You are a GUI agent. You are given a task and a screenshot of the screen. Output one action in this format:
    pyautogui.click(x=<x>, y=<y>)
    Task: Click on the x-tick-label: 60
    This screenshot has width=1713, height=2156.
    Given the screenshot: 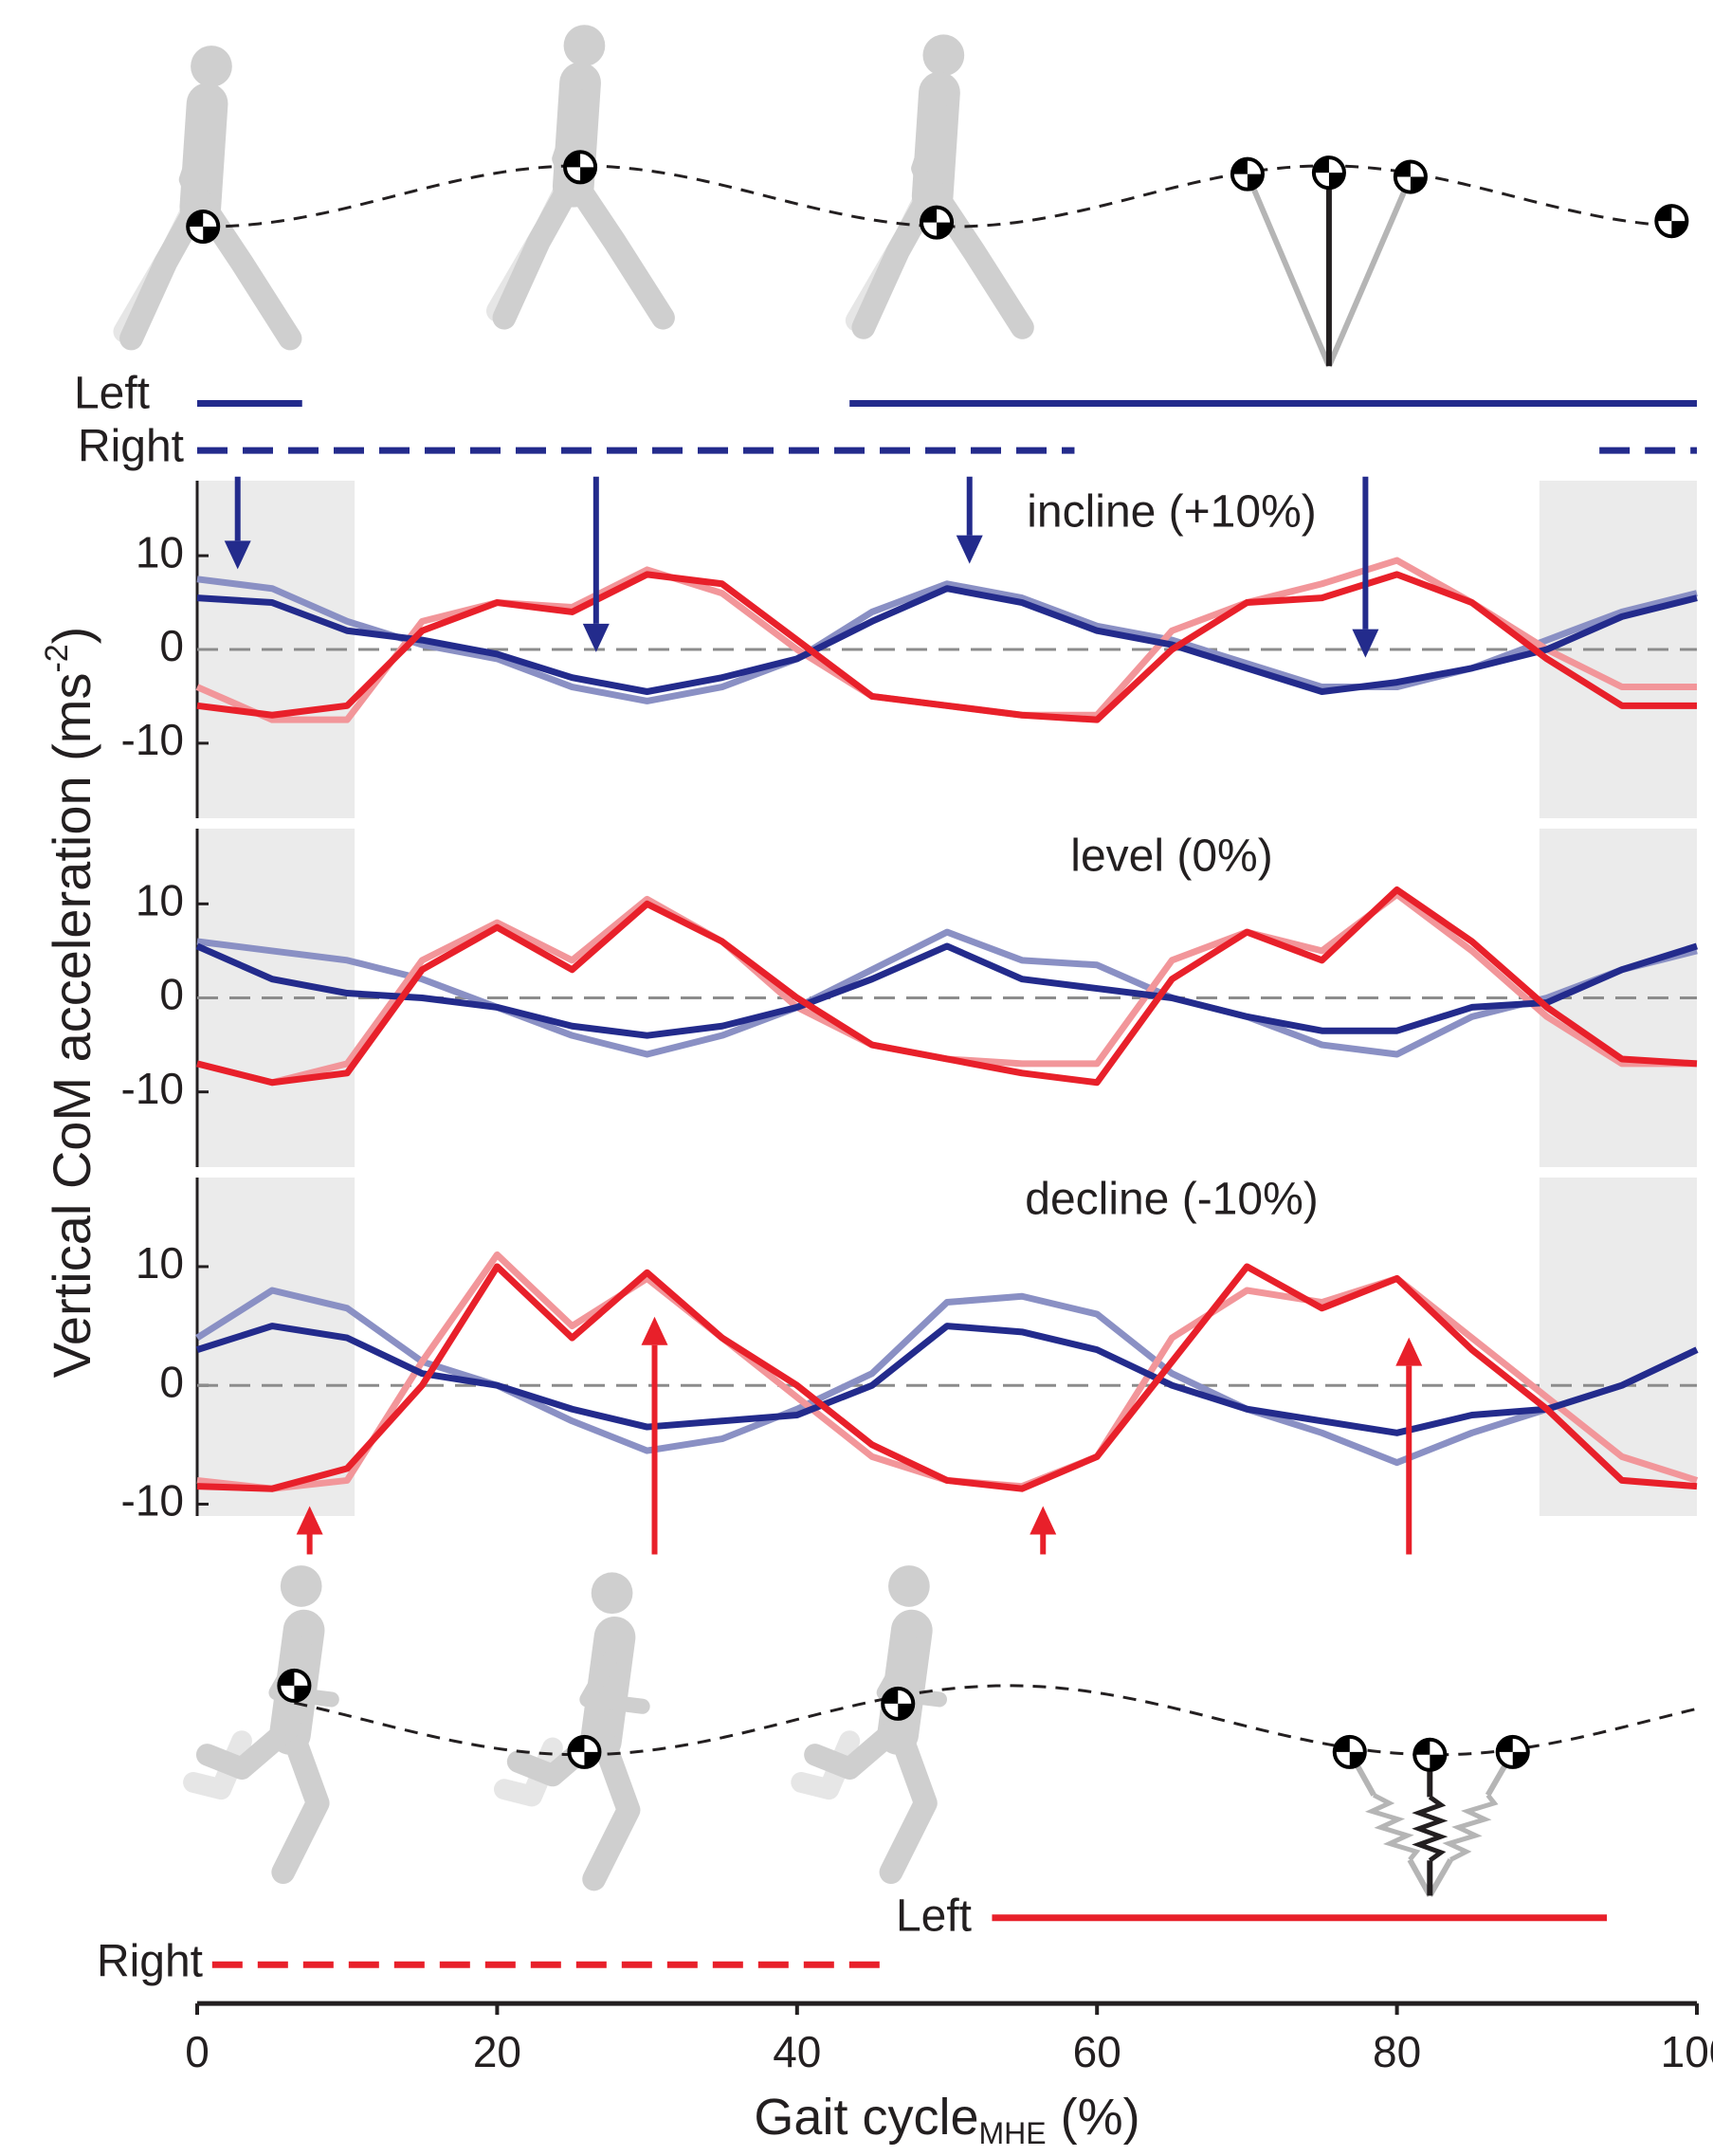 What is the action you would take?
    pyautogui.click(x=1097, y=2051)
    